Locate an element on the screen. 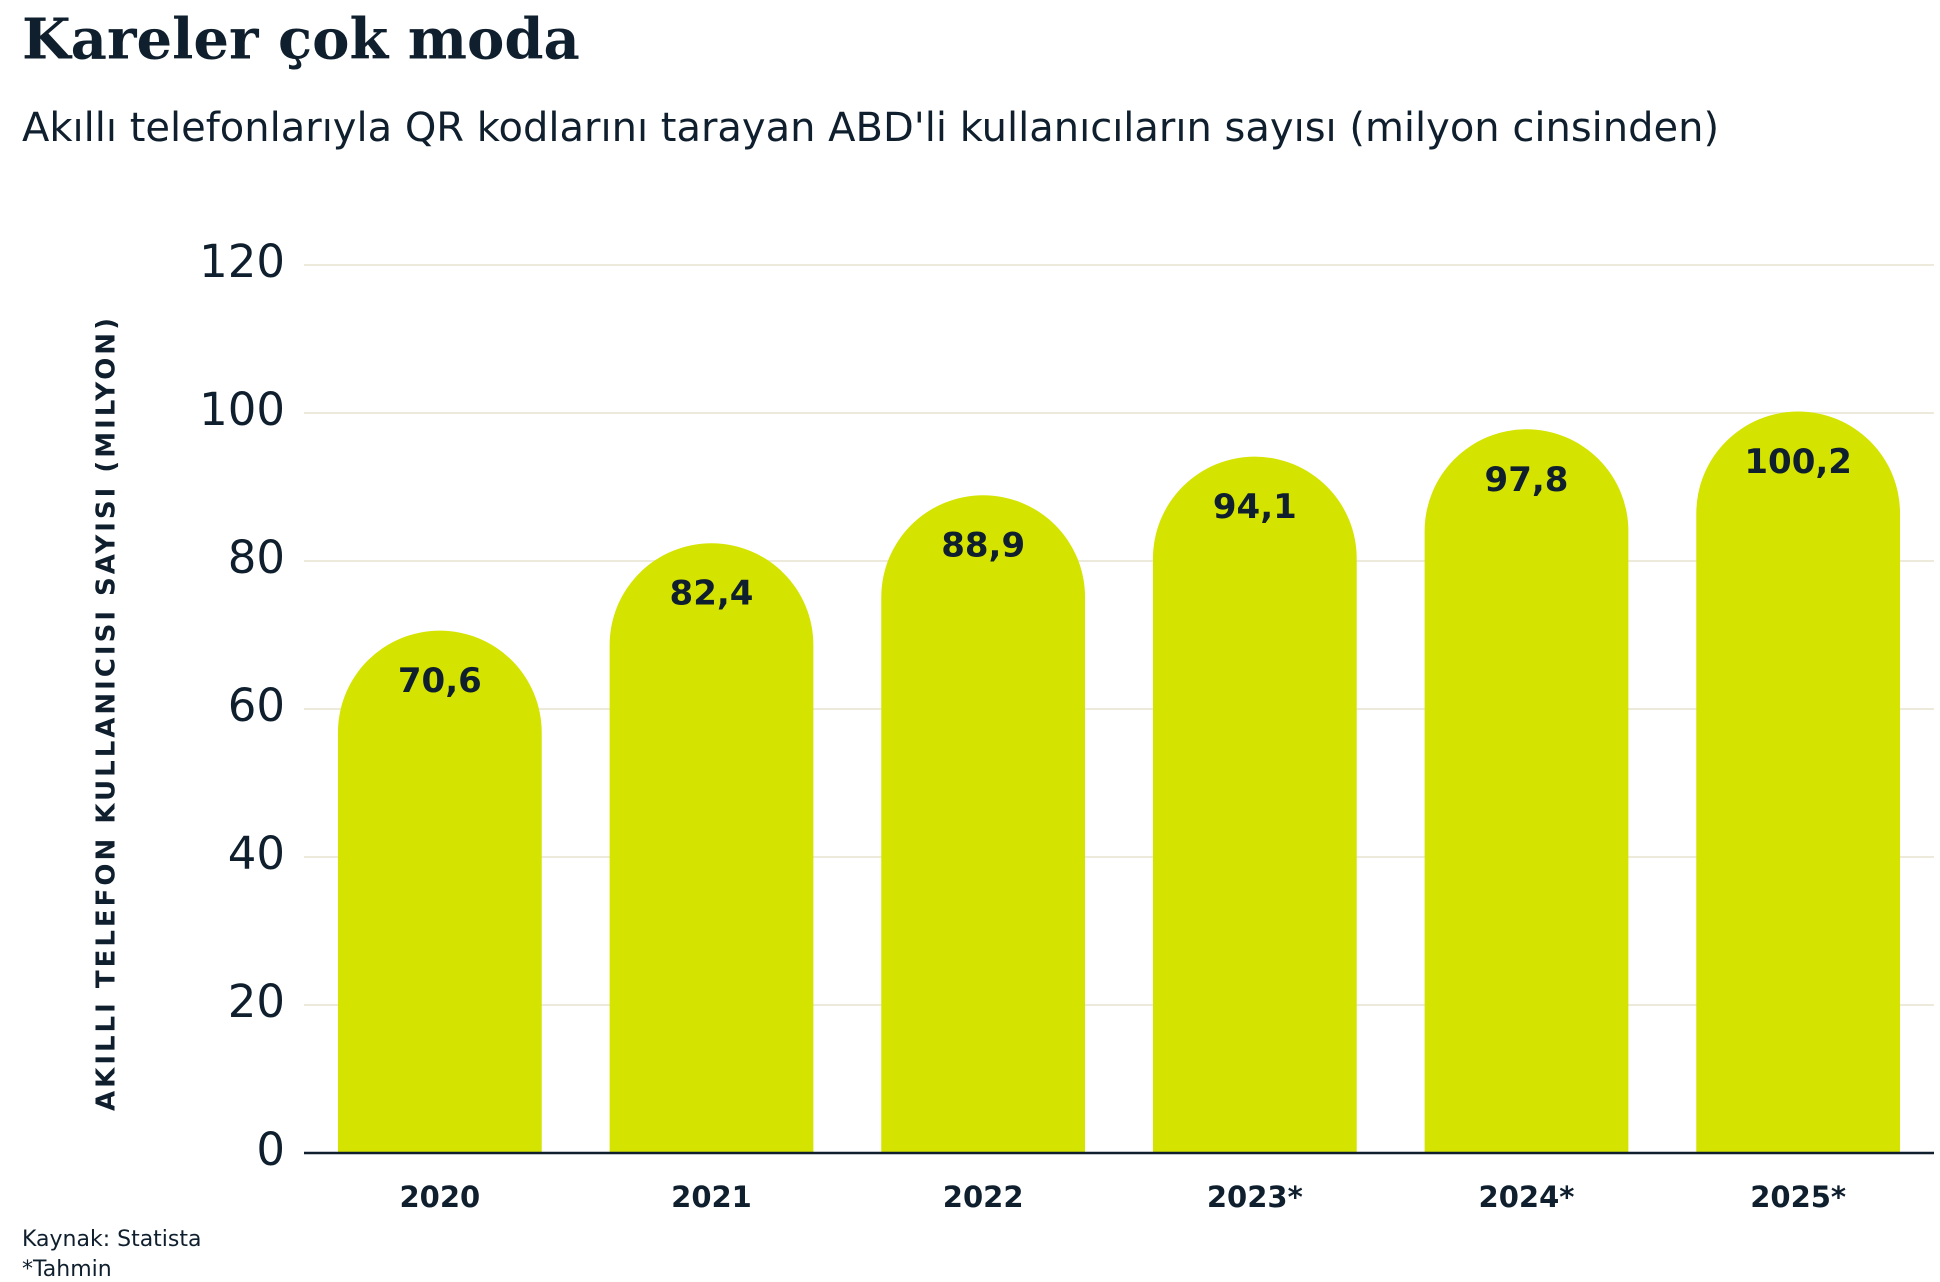  y-tick-label: 100 is located at coordinates (242, 409).